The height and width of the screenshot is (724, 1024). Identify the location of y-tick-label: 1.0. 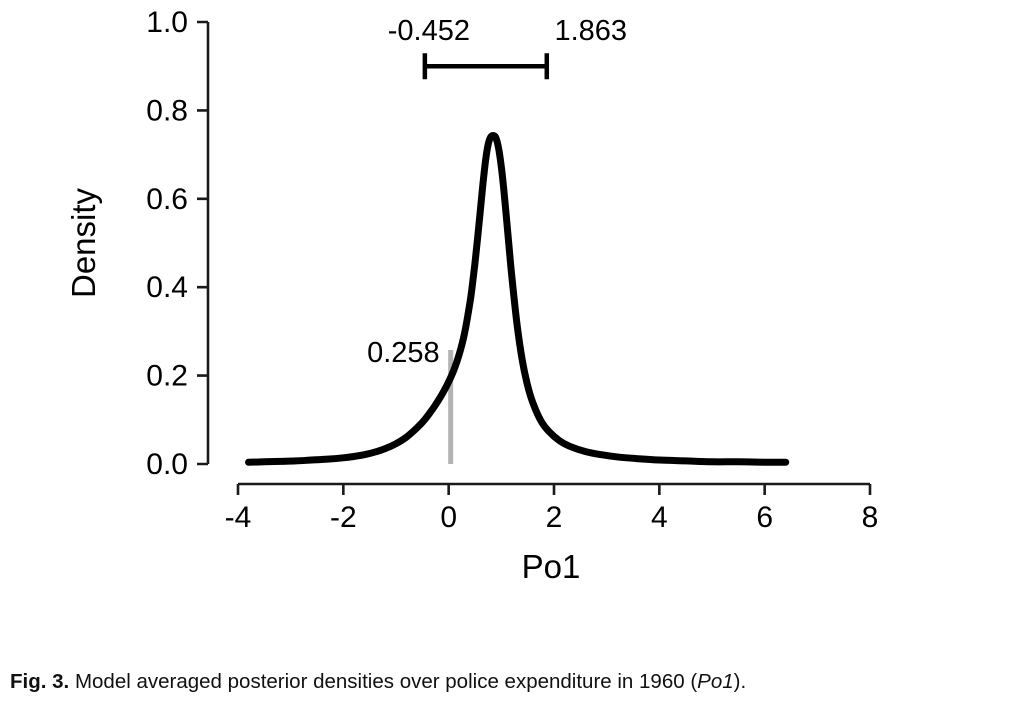
(167, 22).